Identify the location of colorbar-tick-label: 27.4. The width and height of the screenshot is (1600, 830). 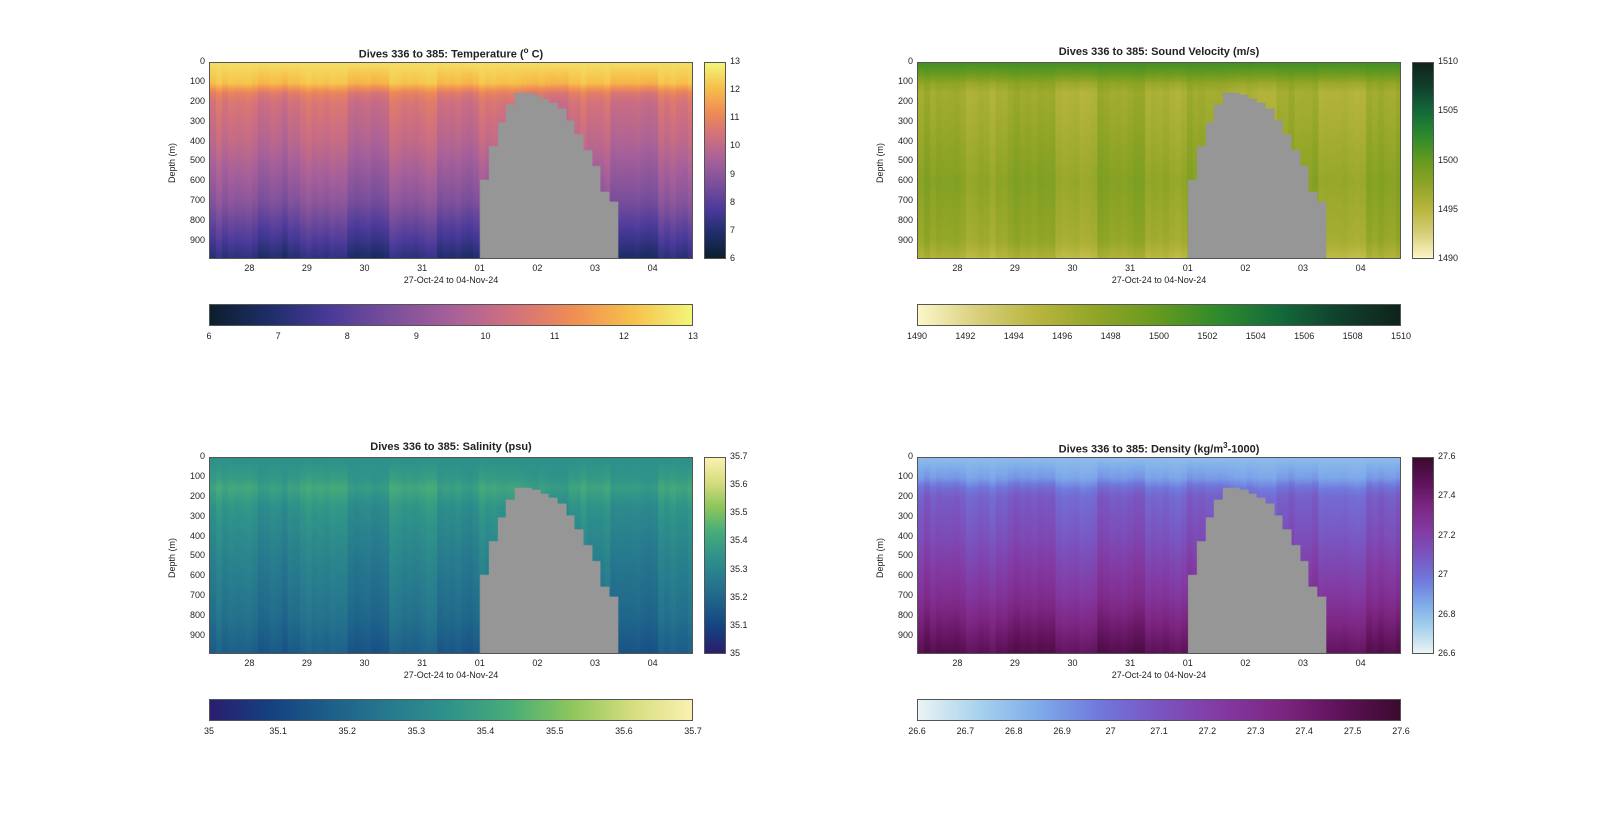
(1447, 495).